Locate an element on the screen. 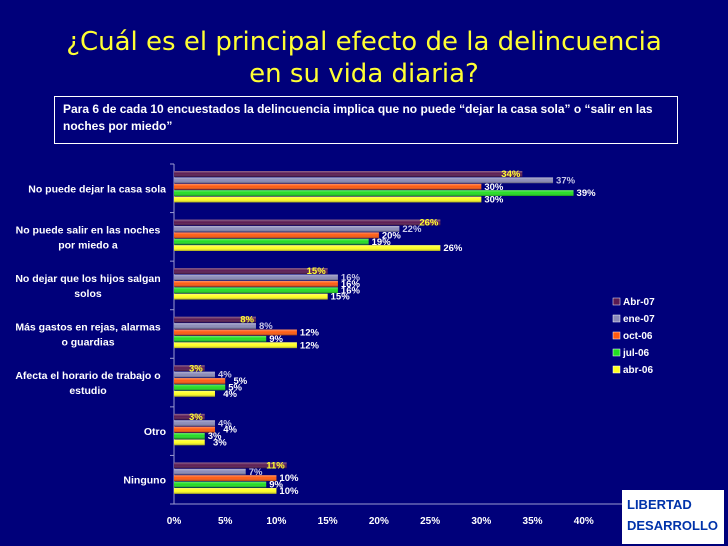 Image resolution: width=728 pixels, height=546 pixels. data-label: 39% is located at coordinates (587, 193).